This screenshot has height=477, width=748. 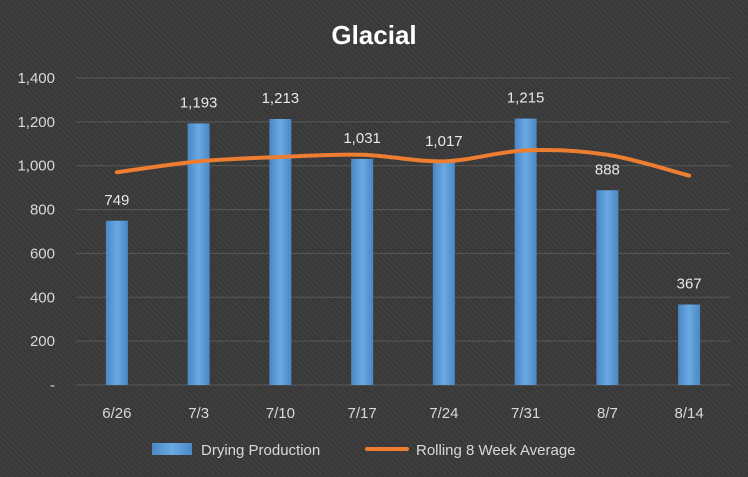 I want to click on x-tick-label: 7/24, so click(x=443, y=413).